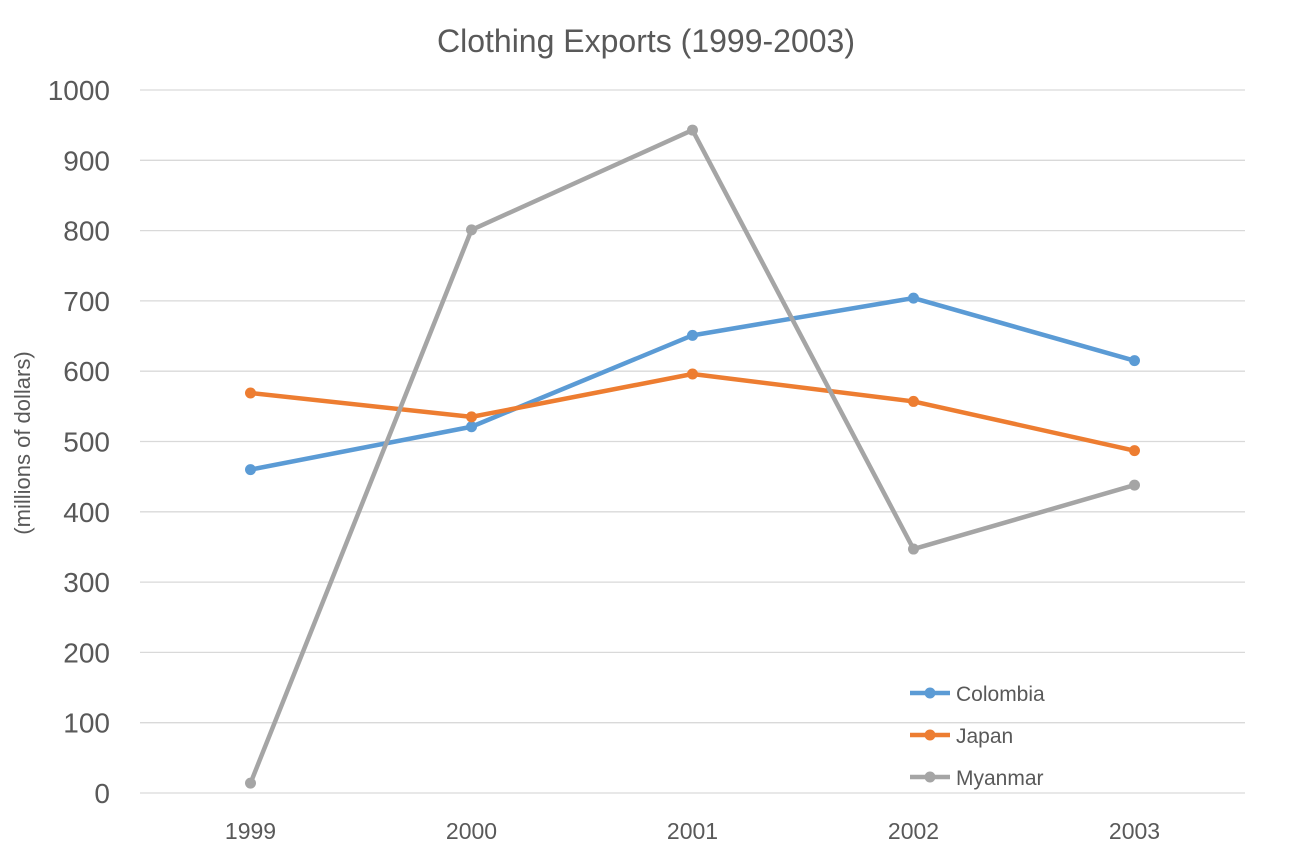 This screenshot has height=858, width=1293. What do you see at coordinates (86, 231) in the screenshot?
I see `y-tick-label: 800` at bounding box center [86, 231].